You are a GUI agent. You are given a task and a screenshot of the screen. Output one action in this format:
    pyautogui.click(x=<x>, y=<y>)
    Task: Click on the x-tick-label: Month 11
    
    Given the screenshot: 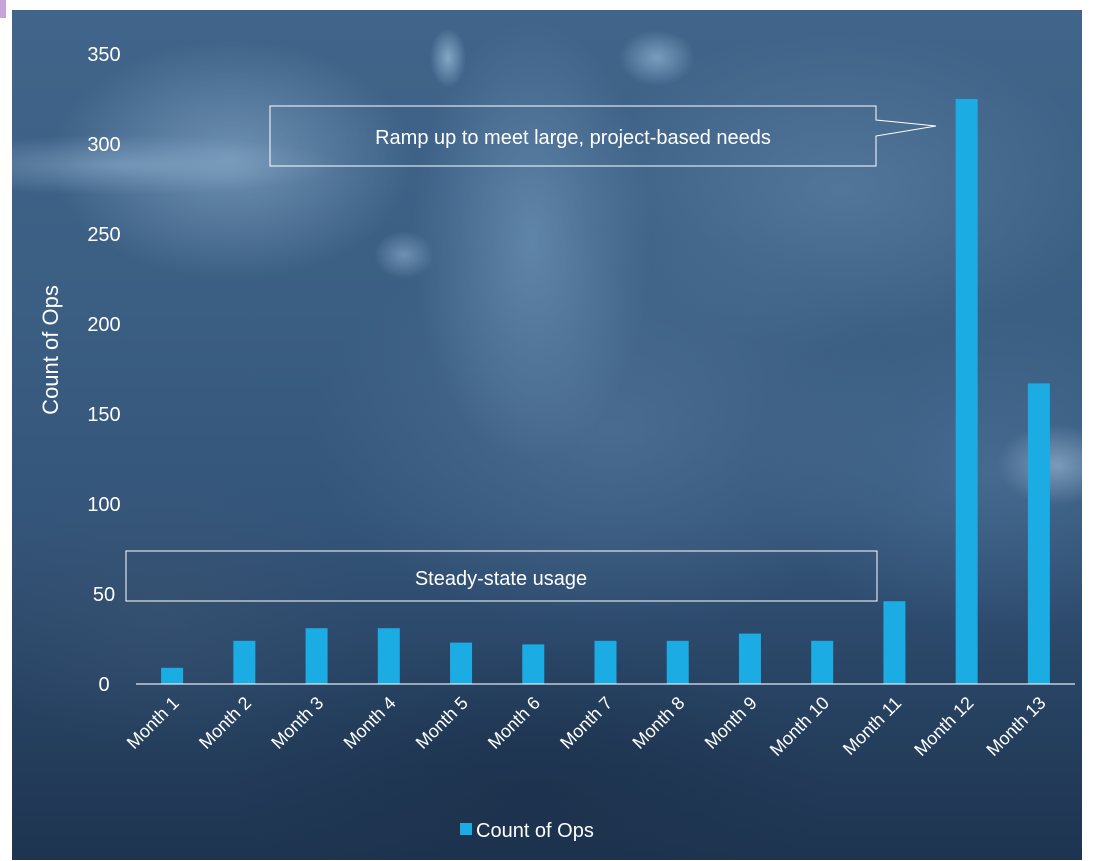 What is the action you would take?
    pyautogui.click(x=872, y=726)
    